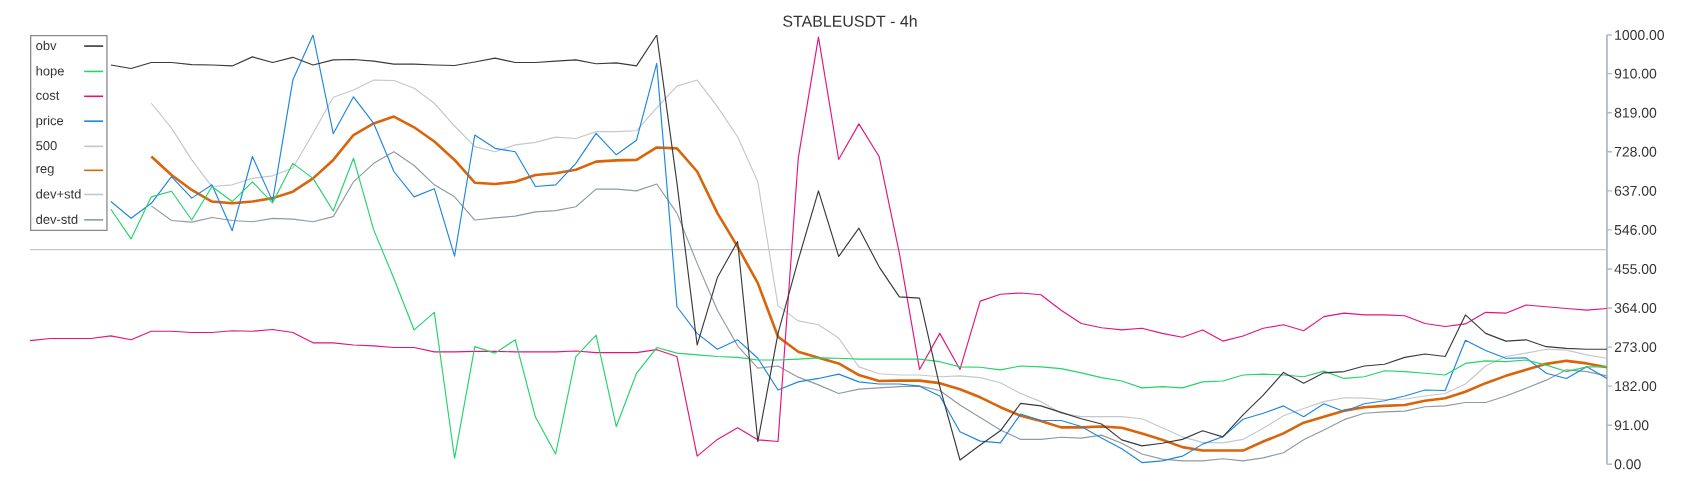 The image size is (1700, 500). What do you see at coordinates (1636, 386) in the screenshot?
I see `y-tick-label: 182.00` at bounding box center [1636, 386].